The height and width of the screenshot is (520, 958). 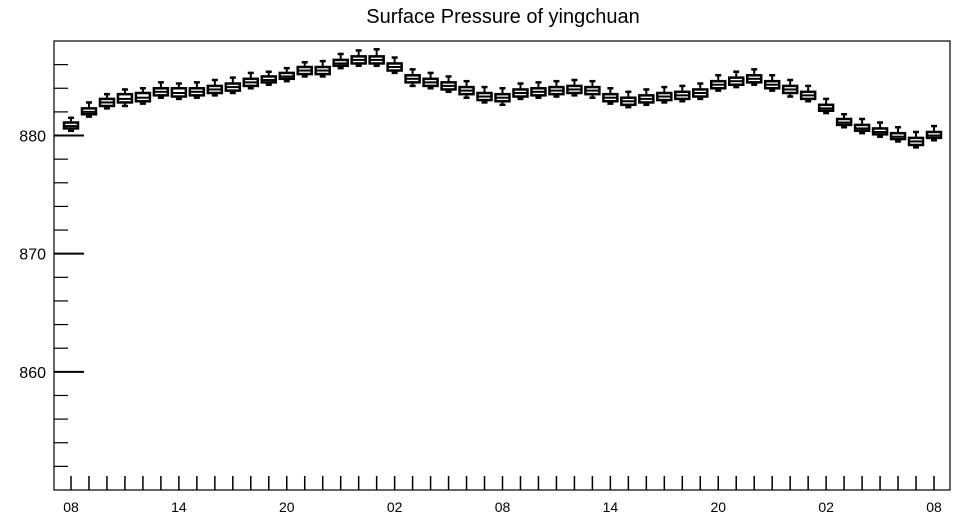 I want to click on y-tick-label: 880, so click(x=32, y=137).